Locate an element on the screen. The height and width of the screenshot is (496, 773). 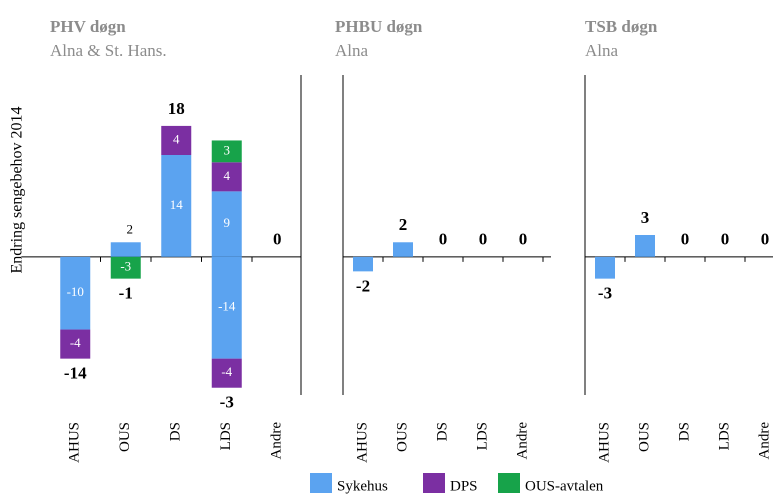
legend-label: OUS-avtalen is located at coordinates (564, 486).